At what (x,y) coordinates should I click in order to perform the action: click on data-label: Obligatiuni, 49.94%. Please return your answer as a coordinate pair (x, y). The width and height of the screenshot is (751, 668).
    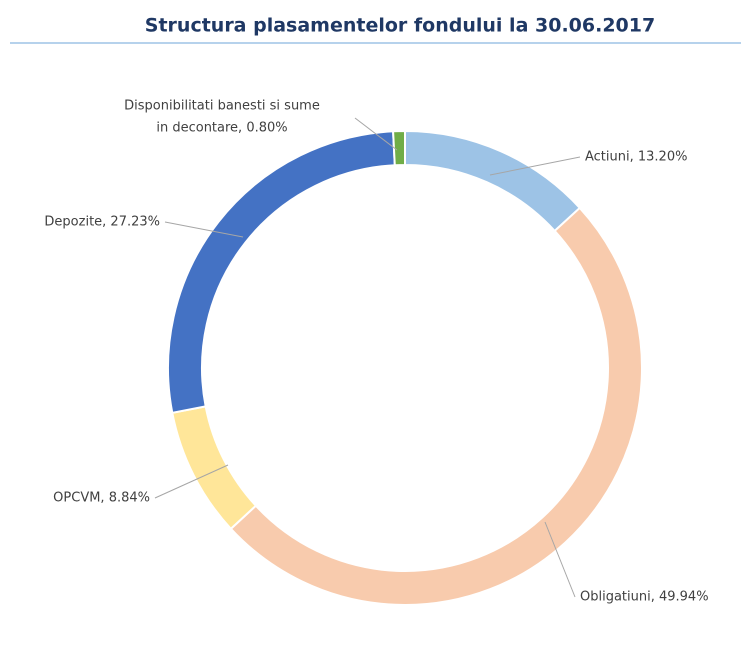
    Looking at the image, I should click on (644, 597).